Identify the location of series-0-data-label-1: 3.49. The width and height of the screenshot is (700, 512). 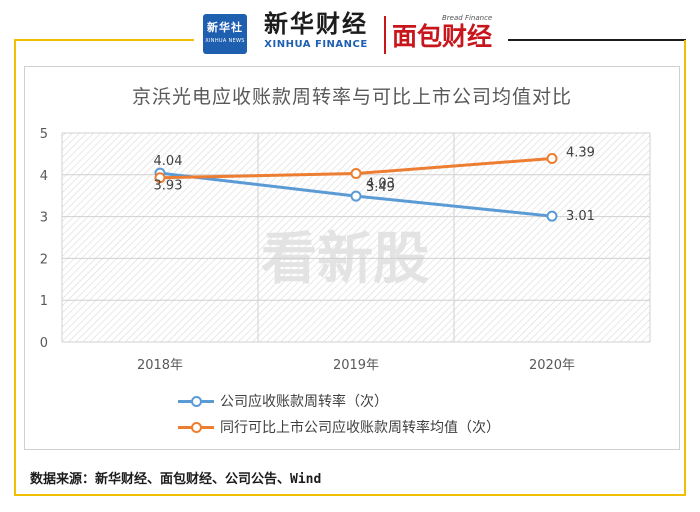
(380, 187).